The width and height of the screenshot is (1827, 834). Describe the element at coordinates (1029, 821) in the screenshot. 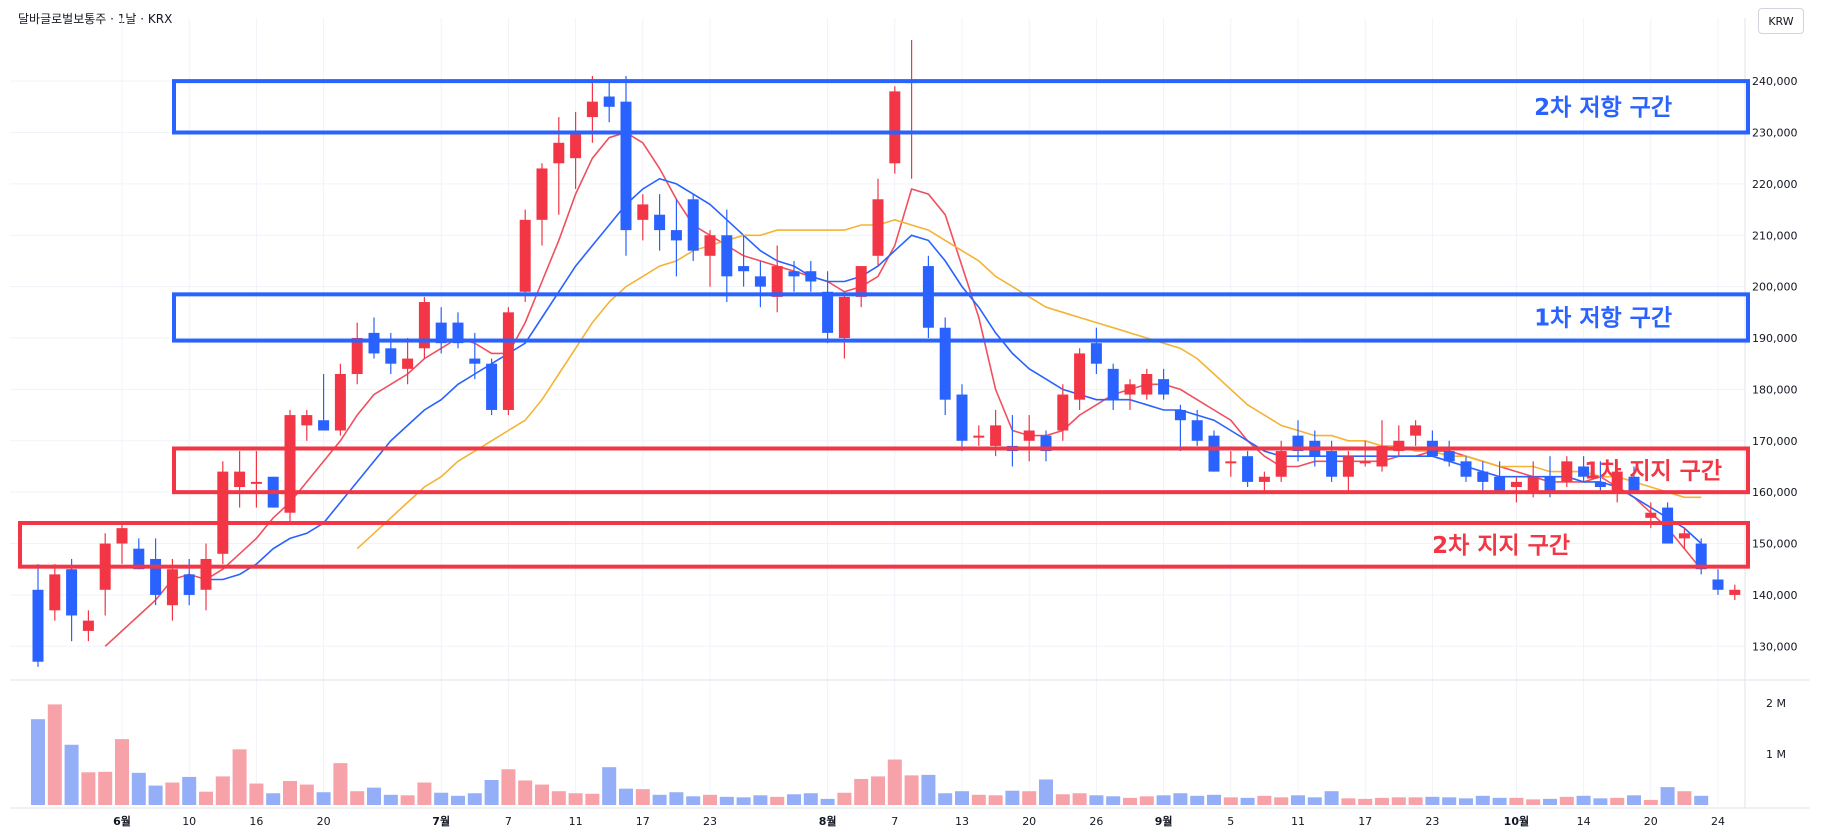

I see `time-tick-label: 20` at that location.